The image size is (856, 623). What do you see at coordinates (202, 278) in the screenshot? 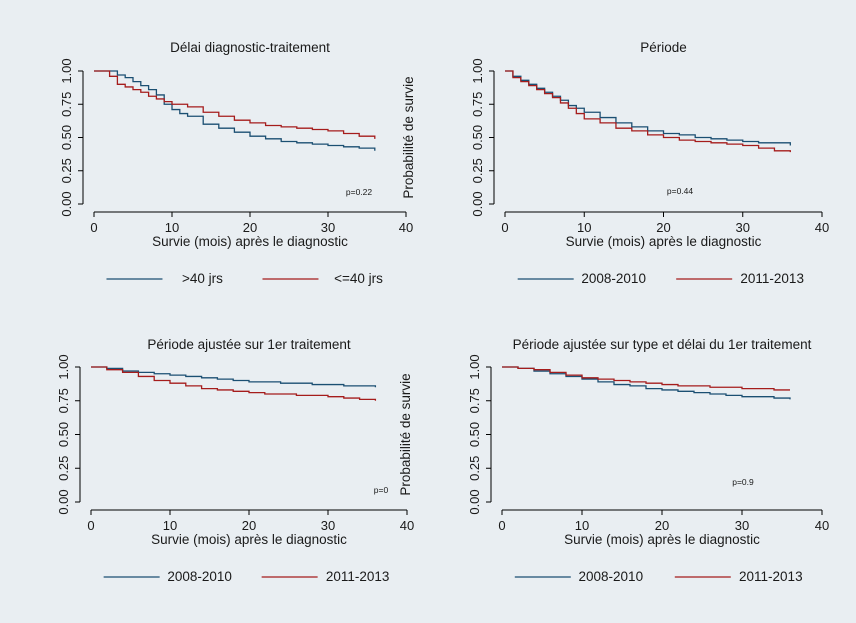
I see `legend-label-1: >40 jrs` at bounding box center [202, 278].